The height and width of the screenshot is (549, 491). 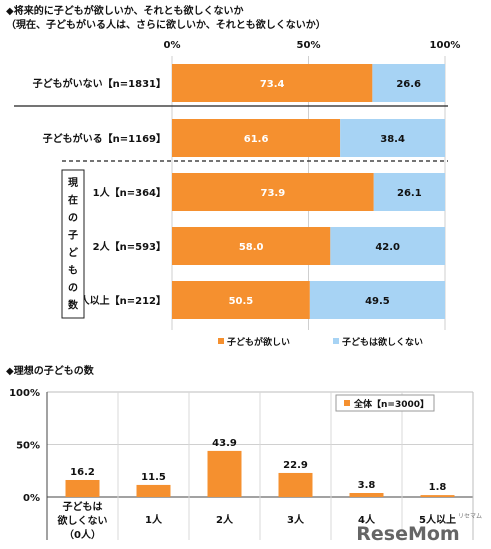 What do you see at coordinates (129, 192) in the screenshot?
I see `chart1-category-label: 1人【n=364】` at bounding box center [129, 192].